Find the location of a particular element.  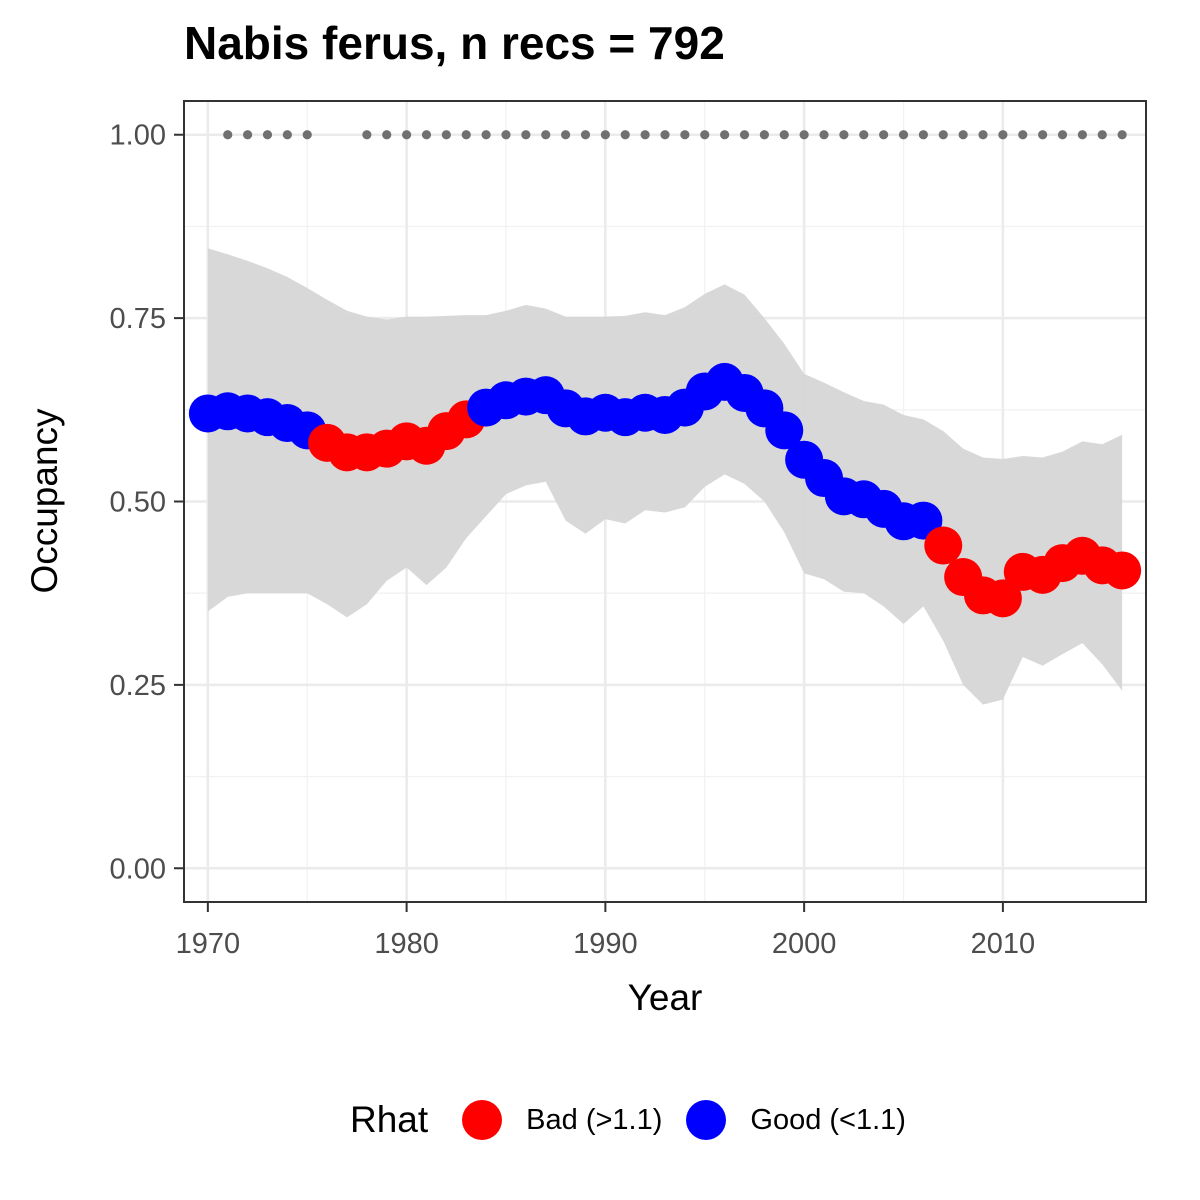

y-tick-label: 0.75 is located at coordinates (138, 319).